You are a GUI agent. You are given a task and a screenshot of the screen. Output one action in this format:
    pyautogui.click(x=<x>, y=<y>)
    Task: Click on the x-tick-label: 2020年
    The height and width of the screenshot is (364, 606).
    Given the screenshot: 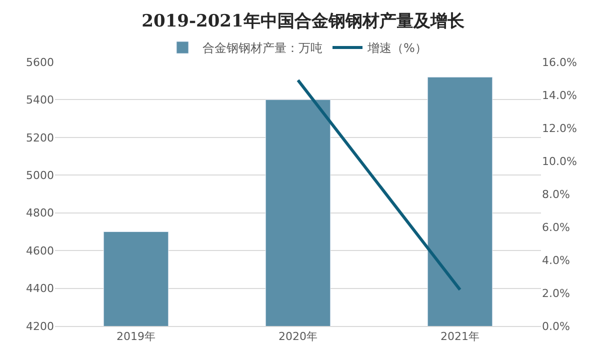 What is the action you would take?
    pyautogui.click(x=298, y=337)
    